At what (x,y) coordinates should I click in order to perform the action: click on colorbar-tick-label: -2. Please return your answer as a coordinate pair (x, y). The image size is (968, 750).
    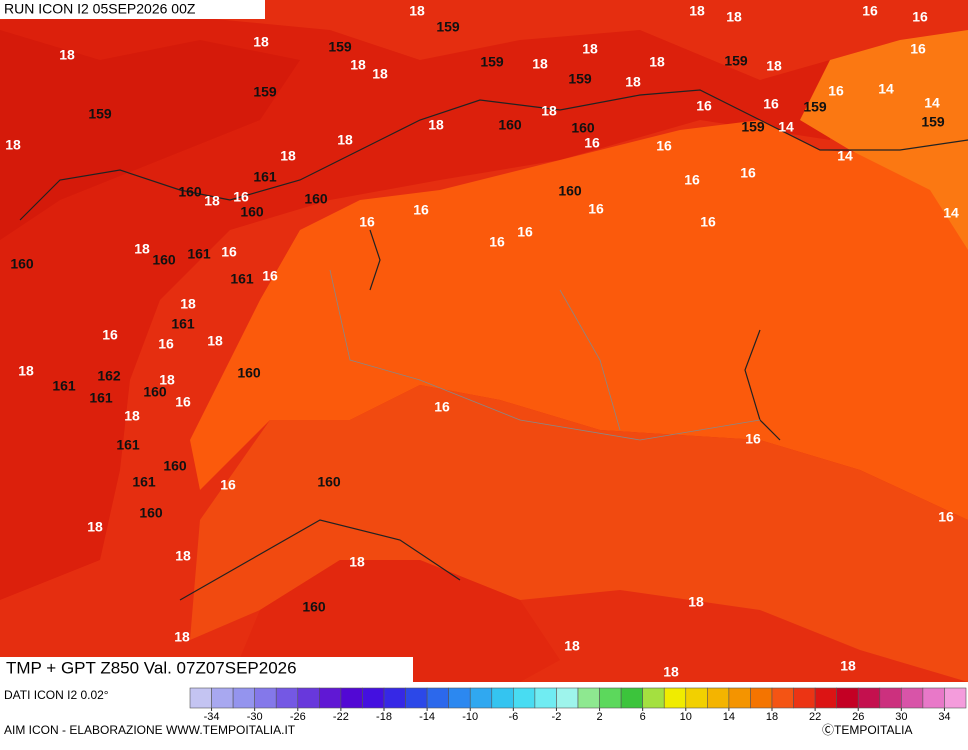
    Looking at the image, I should click on (557, 717).